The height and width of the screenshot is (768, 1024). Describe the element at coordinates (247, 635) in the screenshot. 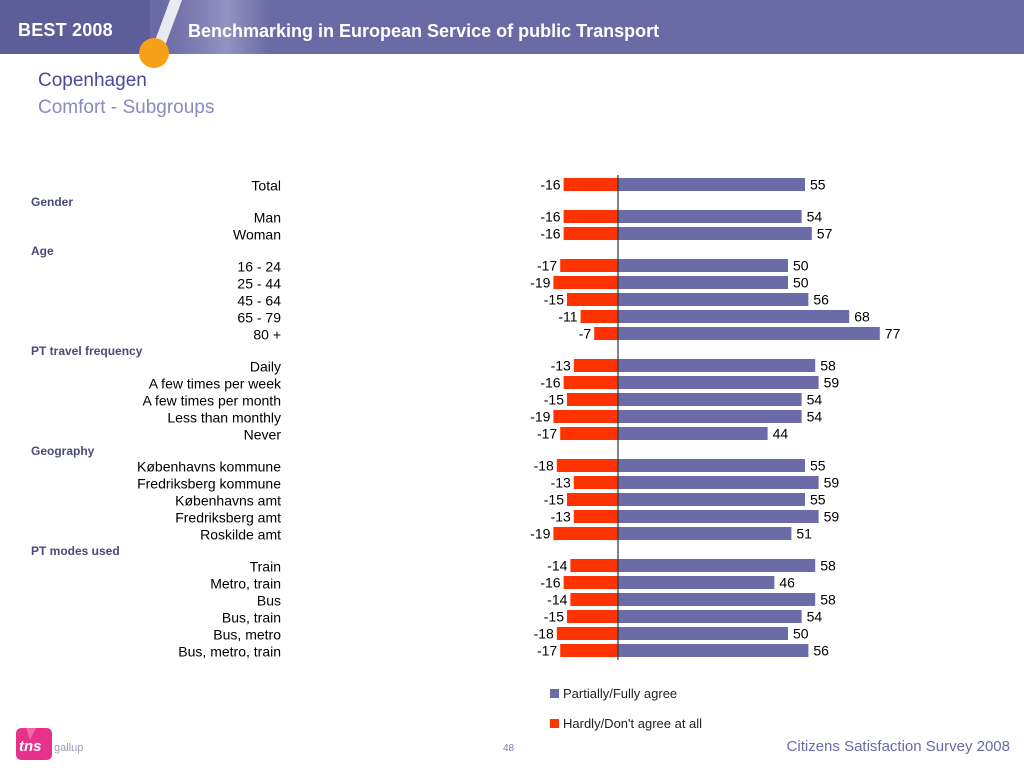

I see `row-label: Bus, metro` at that location.